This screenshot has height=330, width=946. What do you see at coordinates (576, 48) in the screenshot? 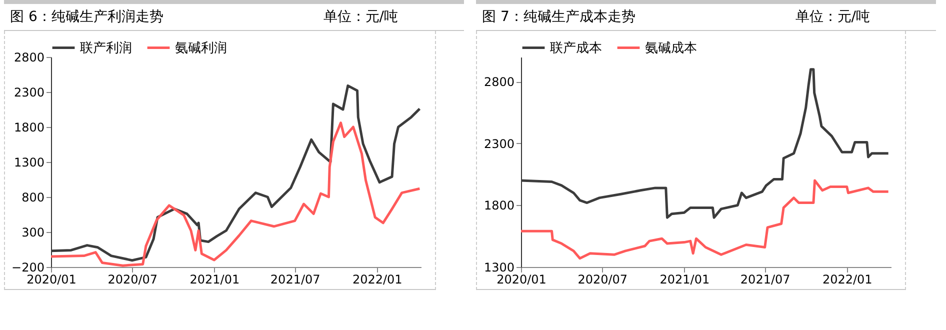
I see `legend-label: 联产成本` at bounding box center [576, 48].